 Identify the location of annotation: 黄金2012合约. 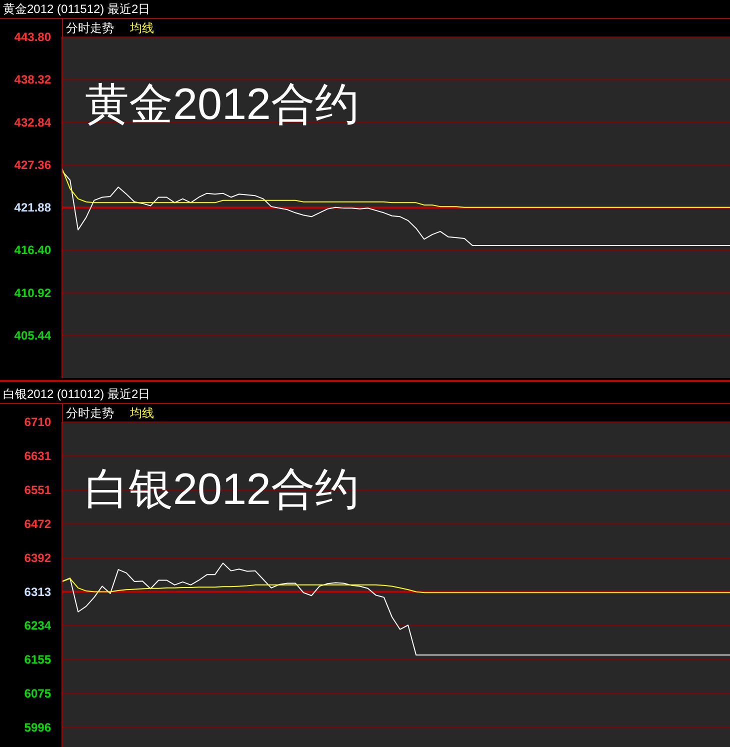
(222, 105).